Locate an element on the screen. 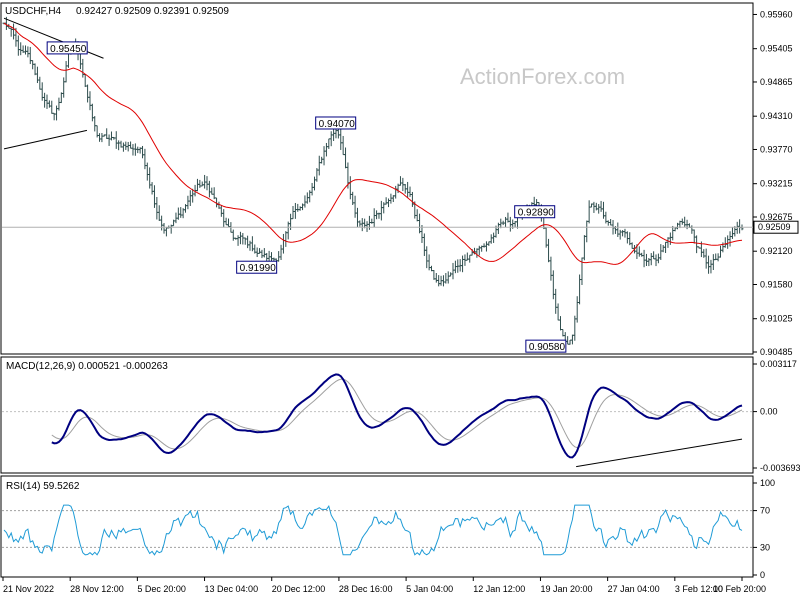  current-price-tag is located at coordinates (776, 227).